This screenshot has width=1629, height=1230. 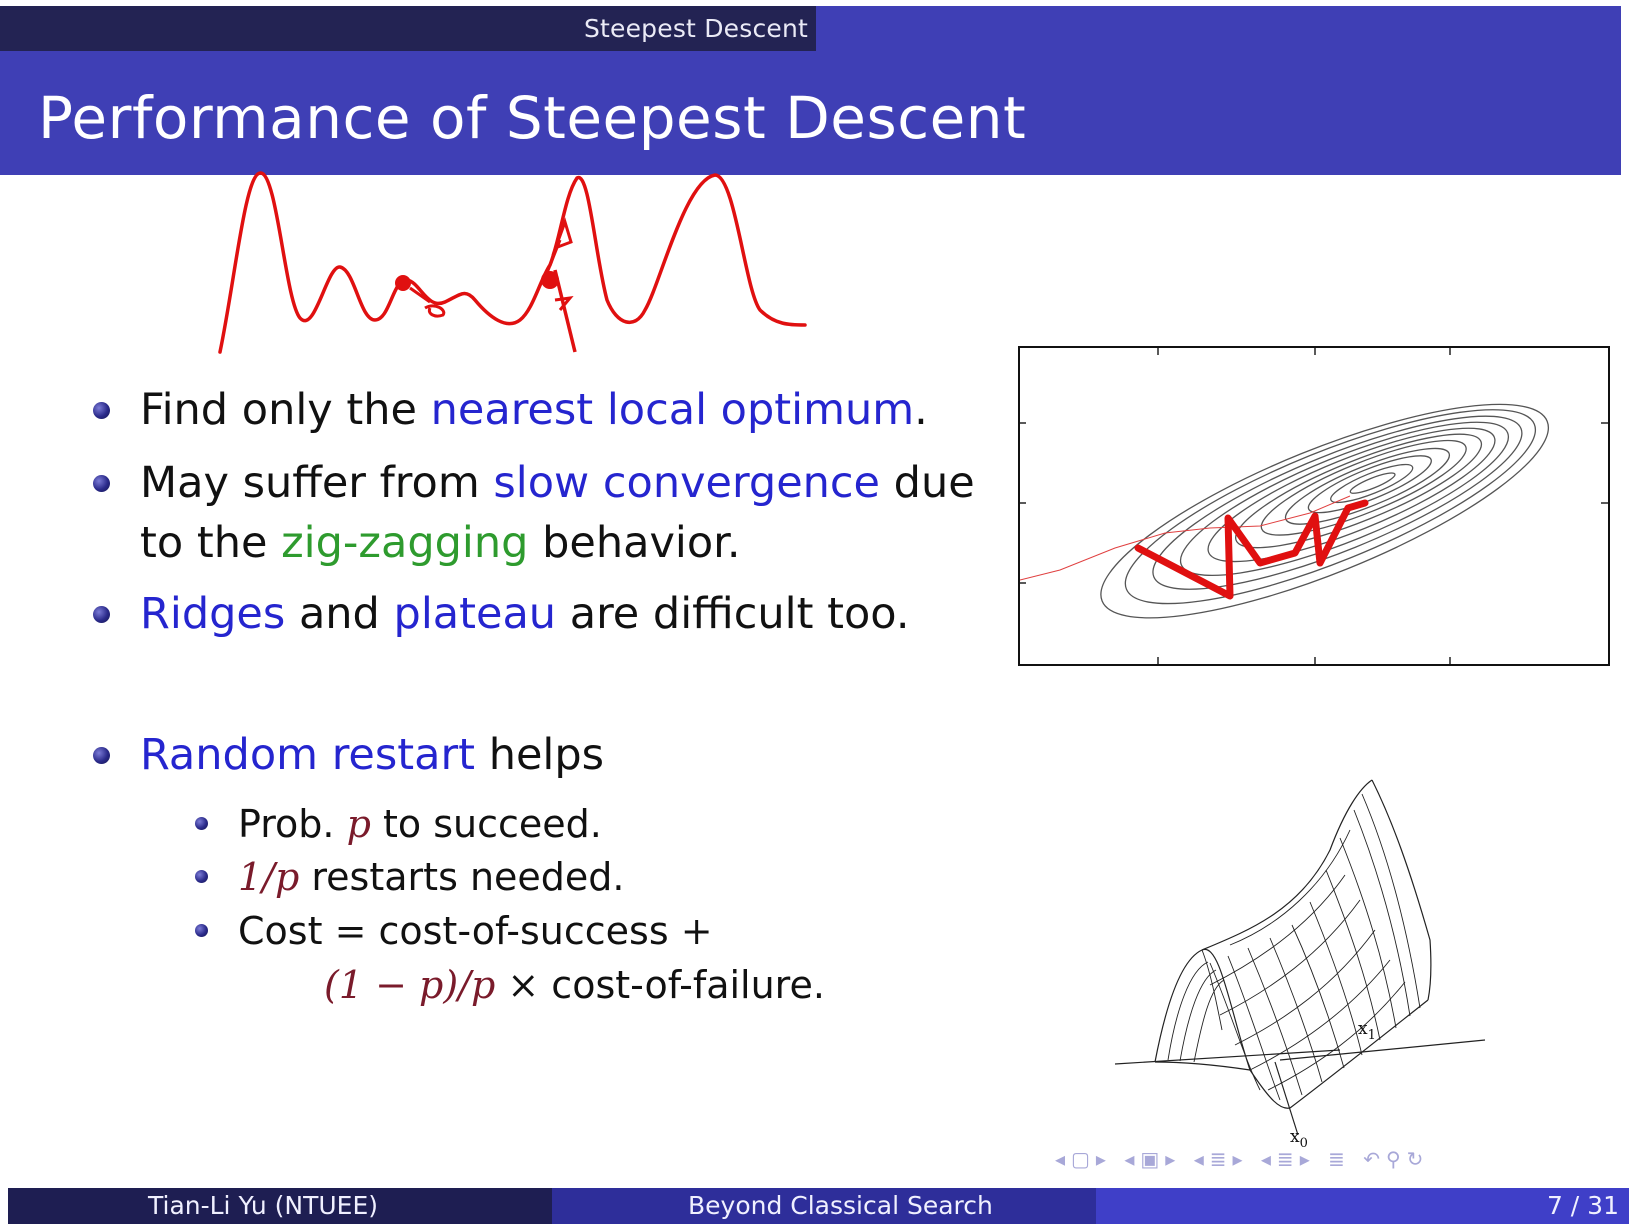 I want to click on footer-talk-title: Beyond Classical Search, so click(x=840, y=1205).